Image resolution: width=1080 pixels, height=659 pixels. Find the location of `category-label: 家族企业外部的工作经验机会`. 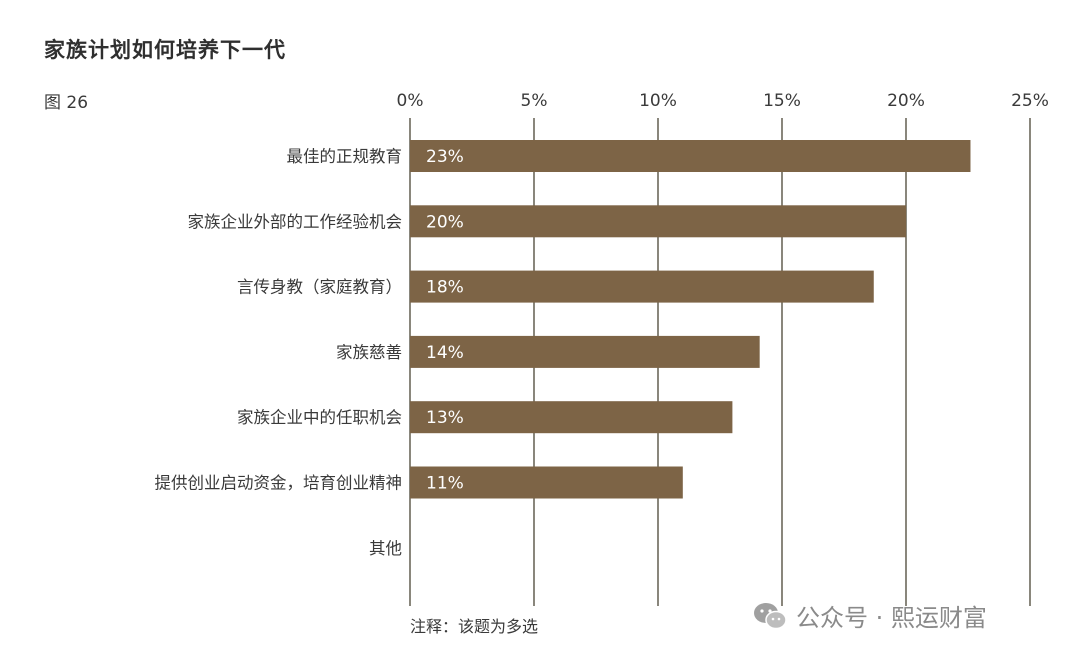

category-label: 家族企业外部的工作经验机会 is located at coordinates (295, 221).